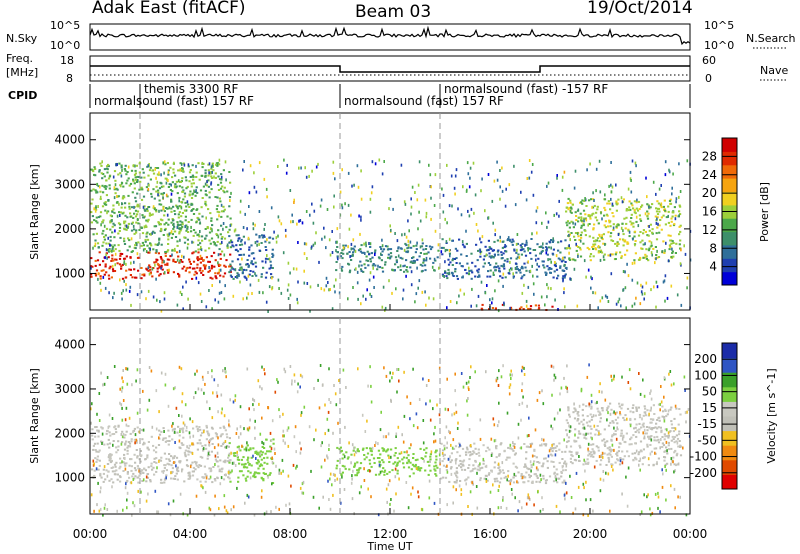 This screenshot has width=800, height=554. I want to click on power-colorbar-tick-label-3: 16, so click(709, 212).